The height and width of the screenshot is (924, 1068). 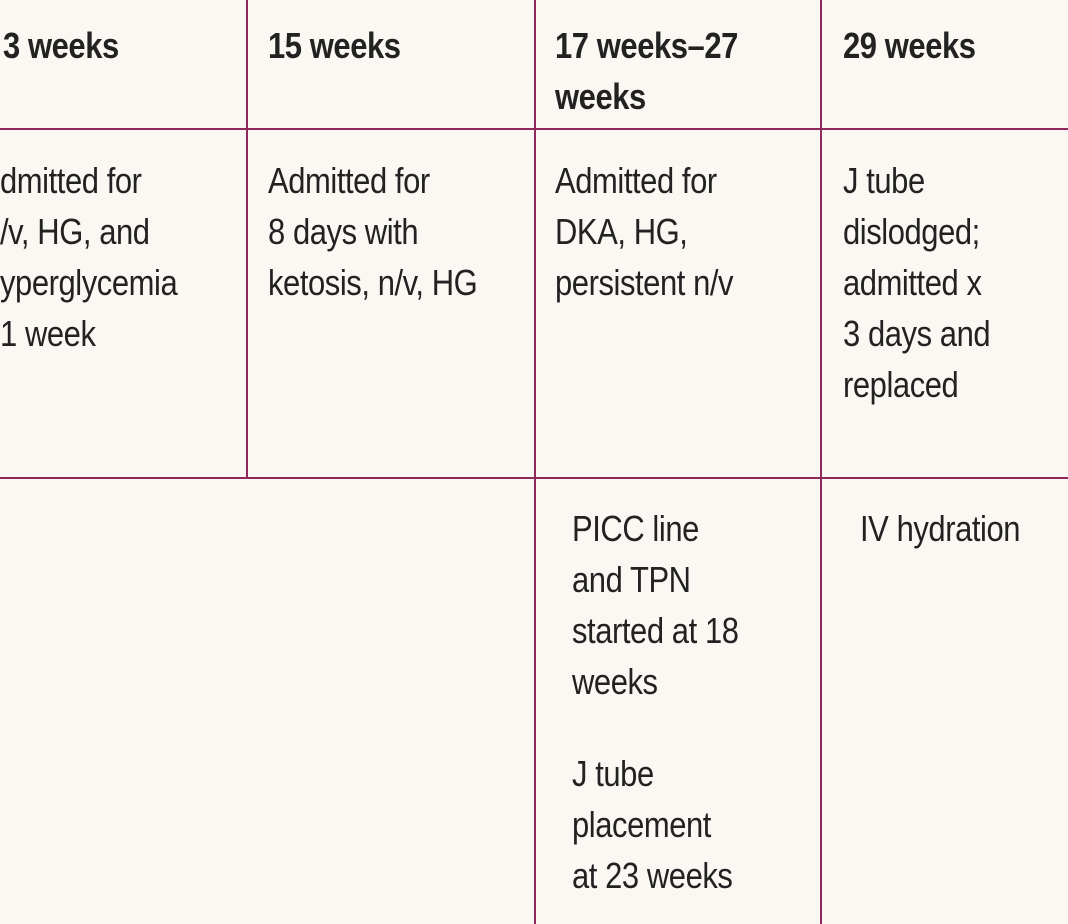 I want to click on header-29-weeks: 29 weeks, so click(x=909, y=45).